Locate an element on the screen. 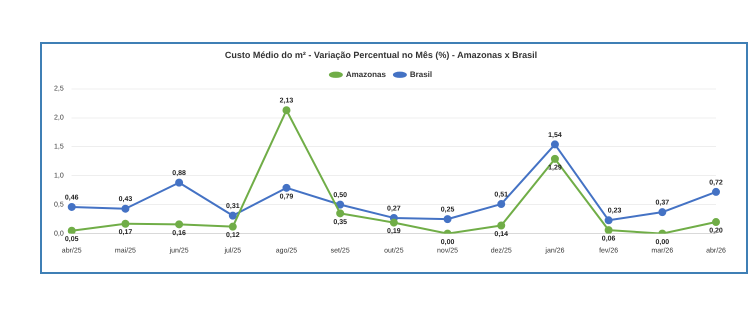  chart-title: Custo Médio do m² - Variação Percentual no Mês (%) - Amazonas x Brasil is located at coordinates (381, 55).